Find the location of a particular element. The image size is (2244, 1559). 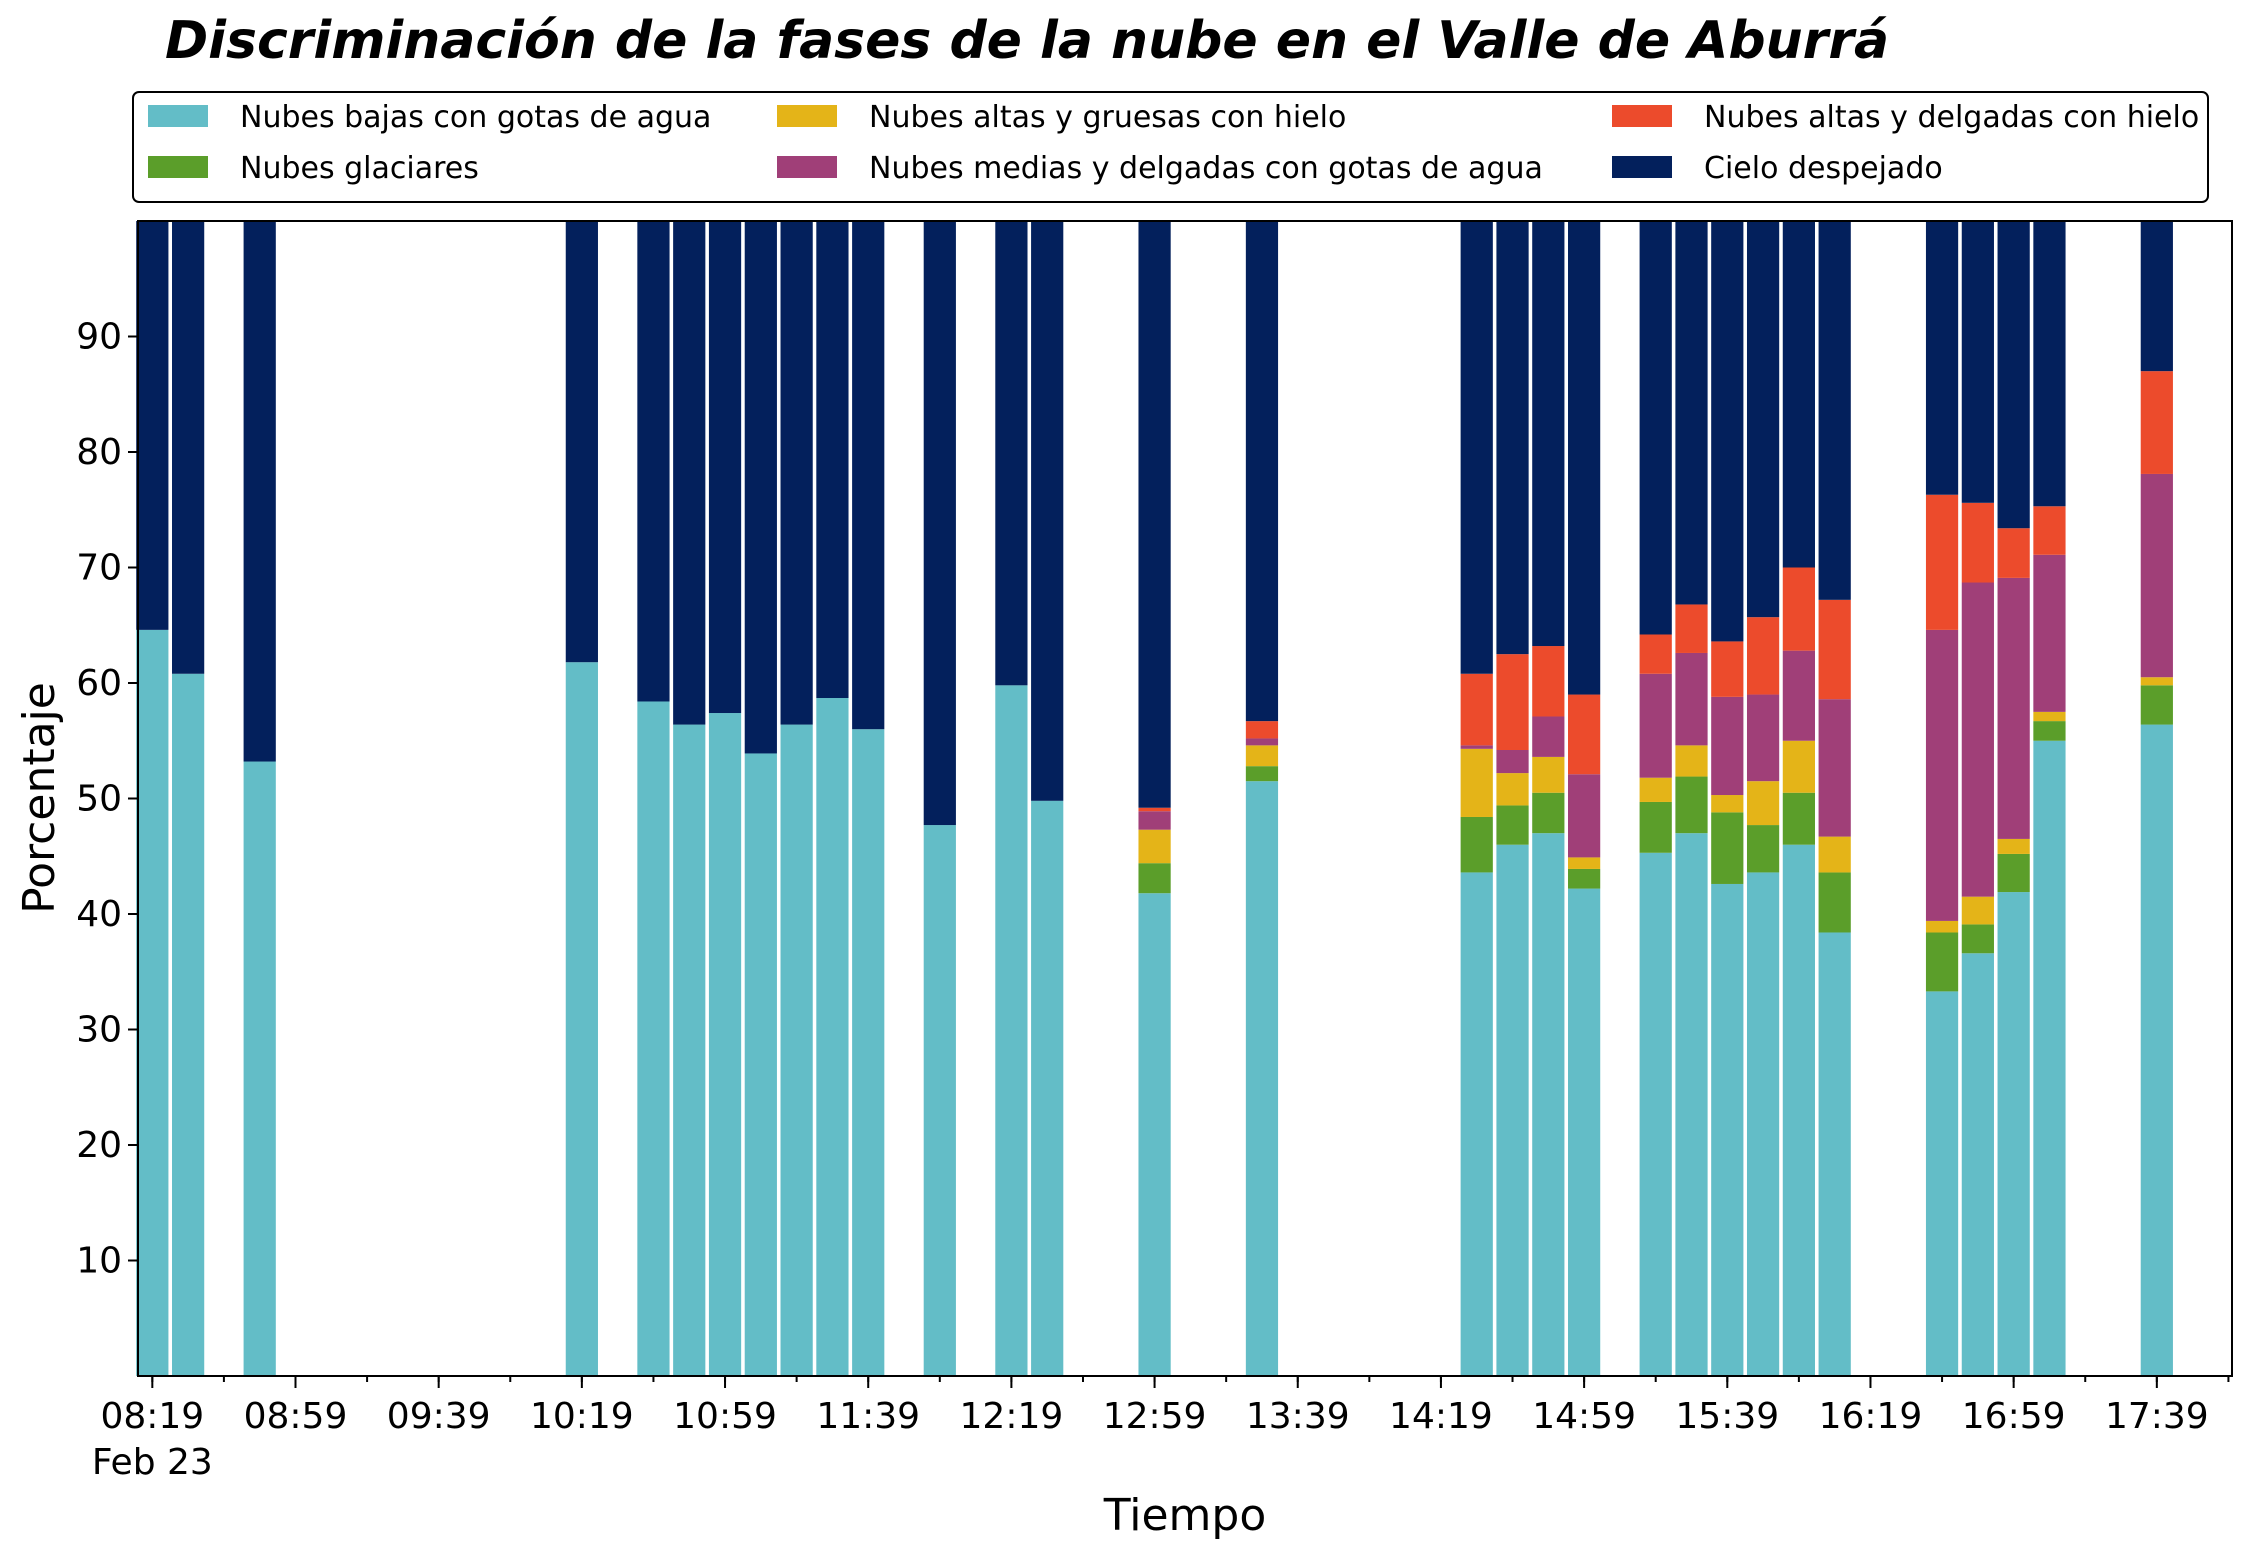

legend-label-nubes-glaciares: Nubes glaciares is located at coordinates (359, 168).